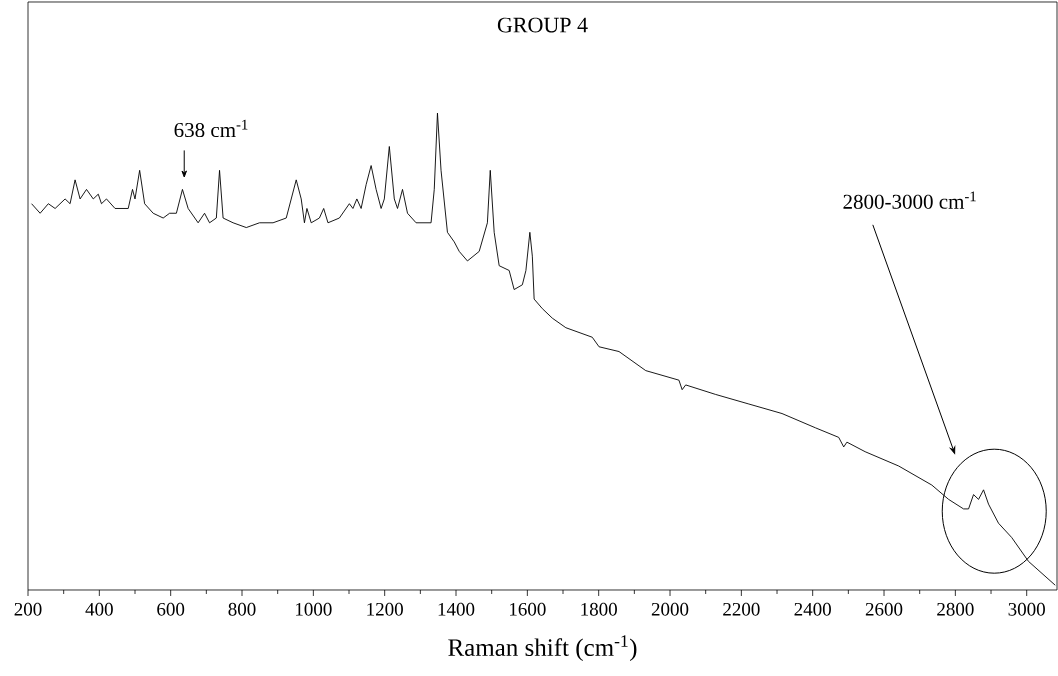 The width and height of the screenshot is (1058, 676). I want to click on x-tick-label: 400, so click(99, 609).